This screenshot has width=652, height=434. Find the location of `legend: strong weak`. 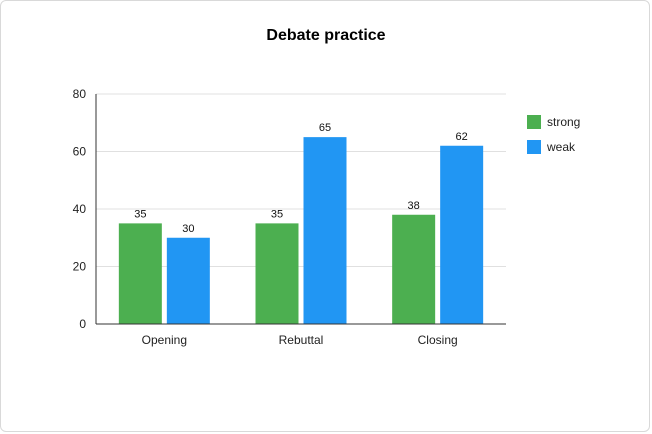

legend: strong weak is located at coordinates (553, 134).